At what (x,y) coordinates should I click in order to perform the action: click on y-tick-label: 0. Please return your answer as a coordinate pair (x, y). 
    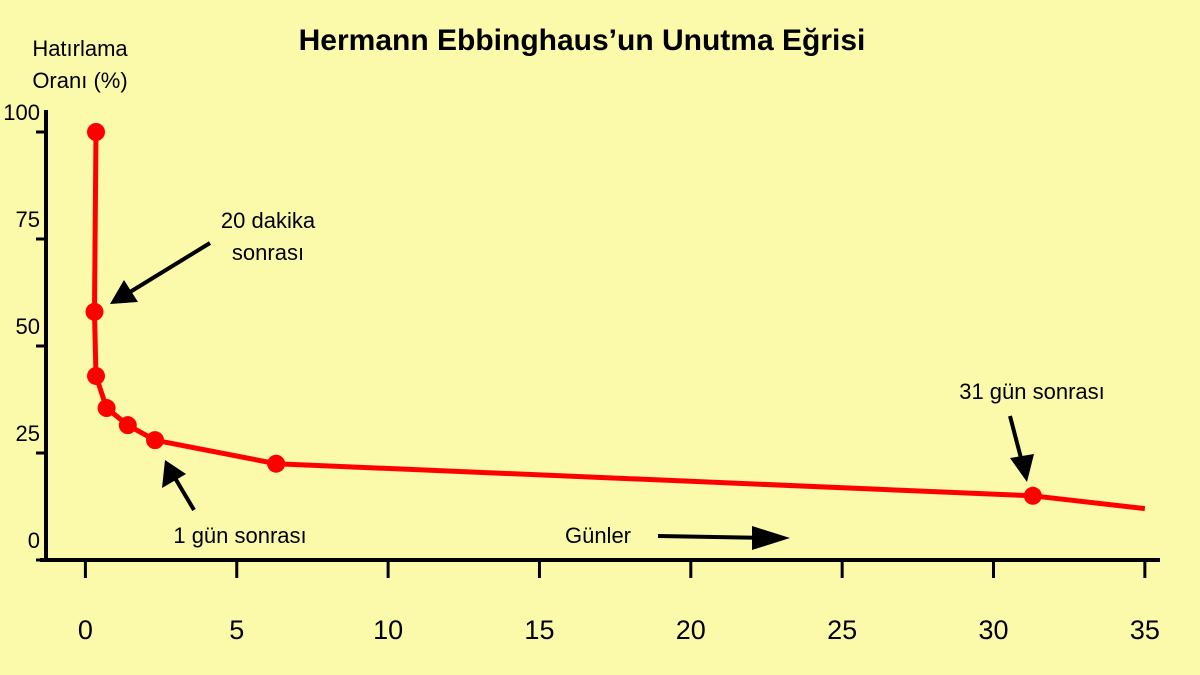
    Looking at the image, I should click on (34, 540).